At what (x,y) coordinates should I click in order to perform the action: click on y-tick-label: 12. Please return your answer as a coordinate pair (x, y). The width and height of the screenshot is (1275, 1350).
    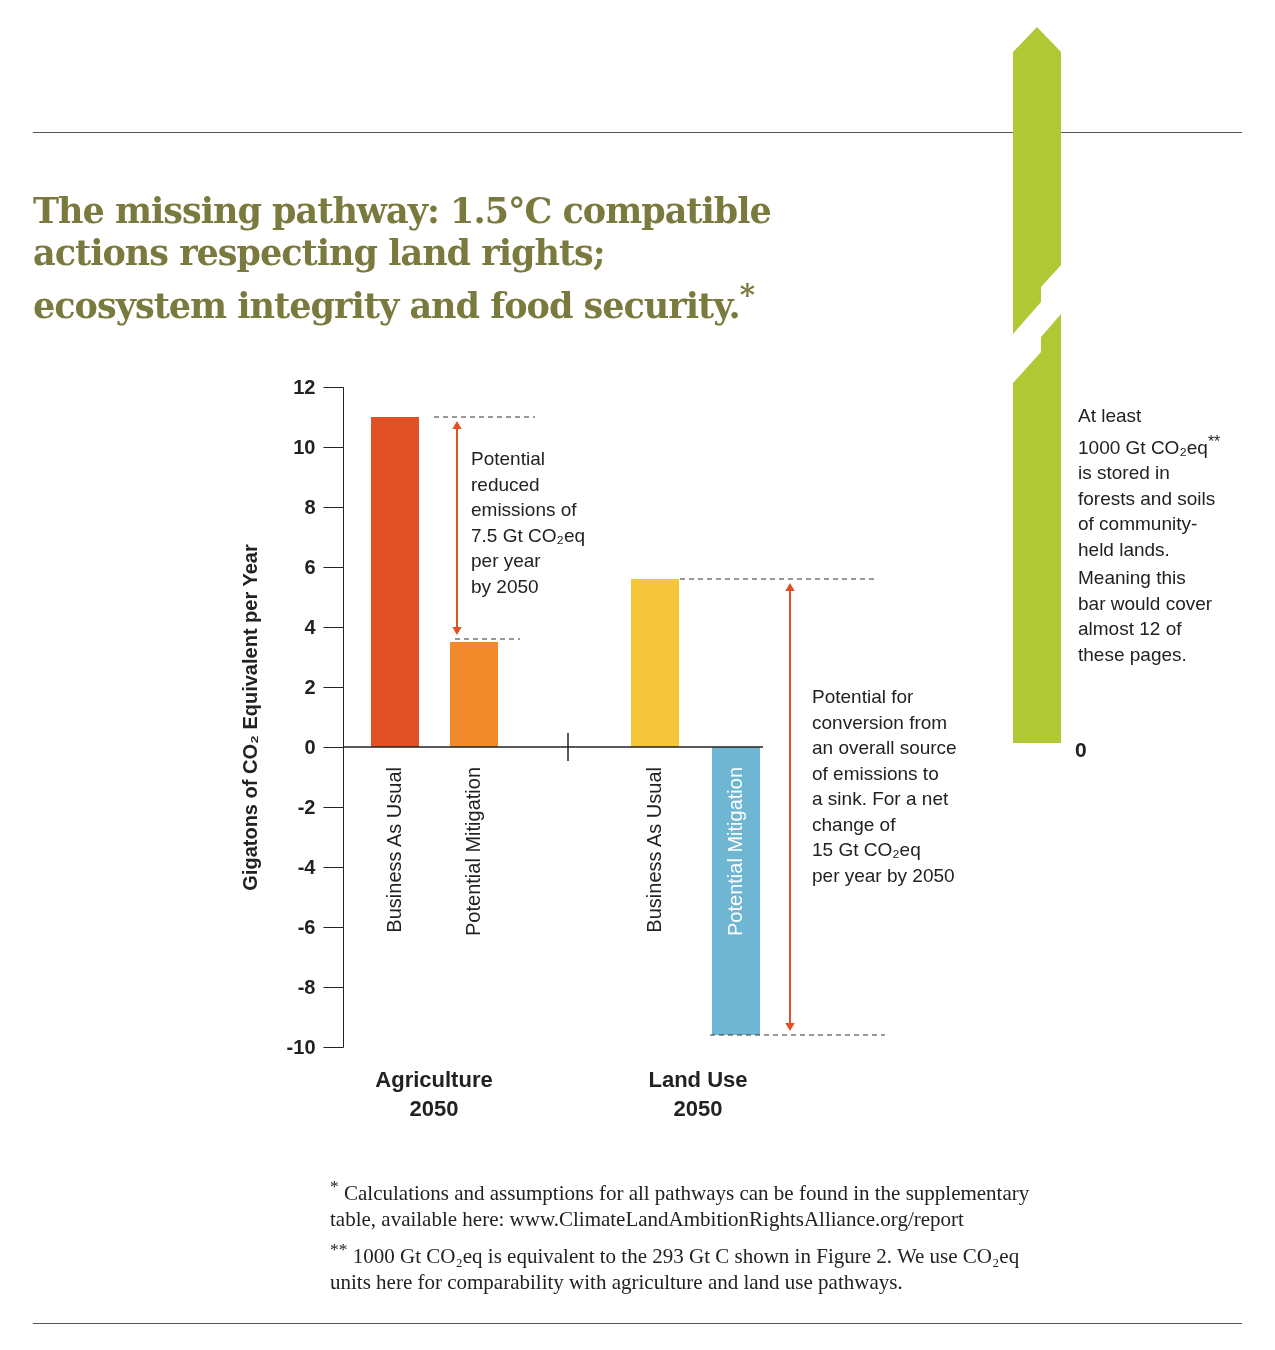
    Looking at the image, I should click on (304, 386).